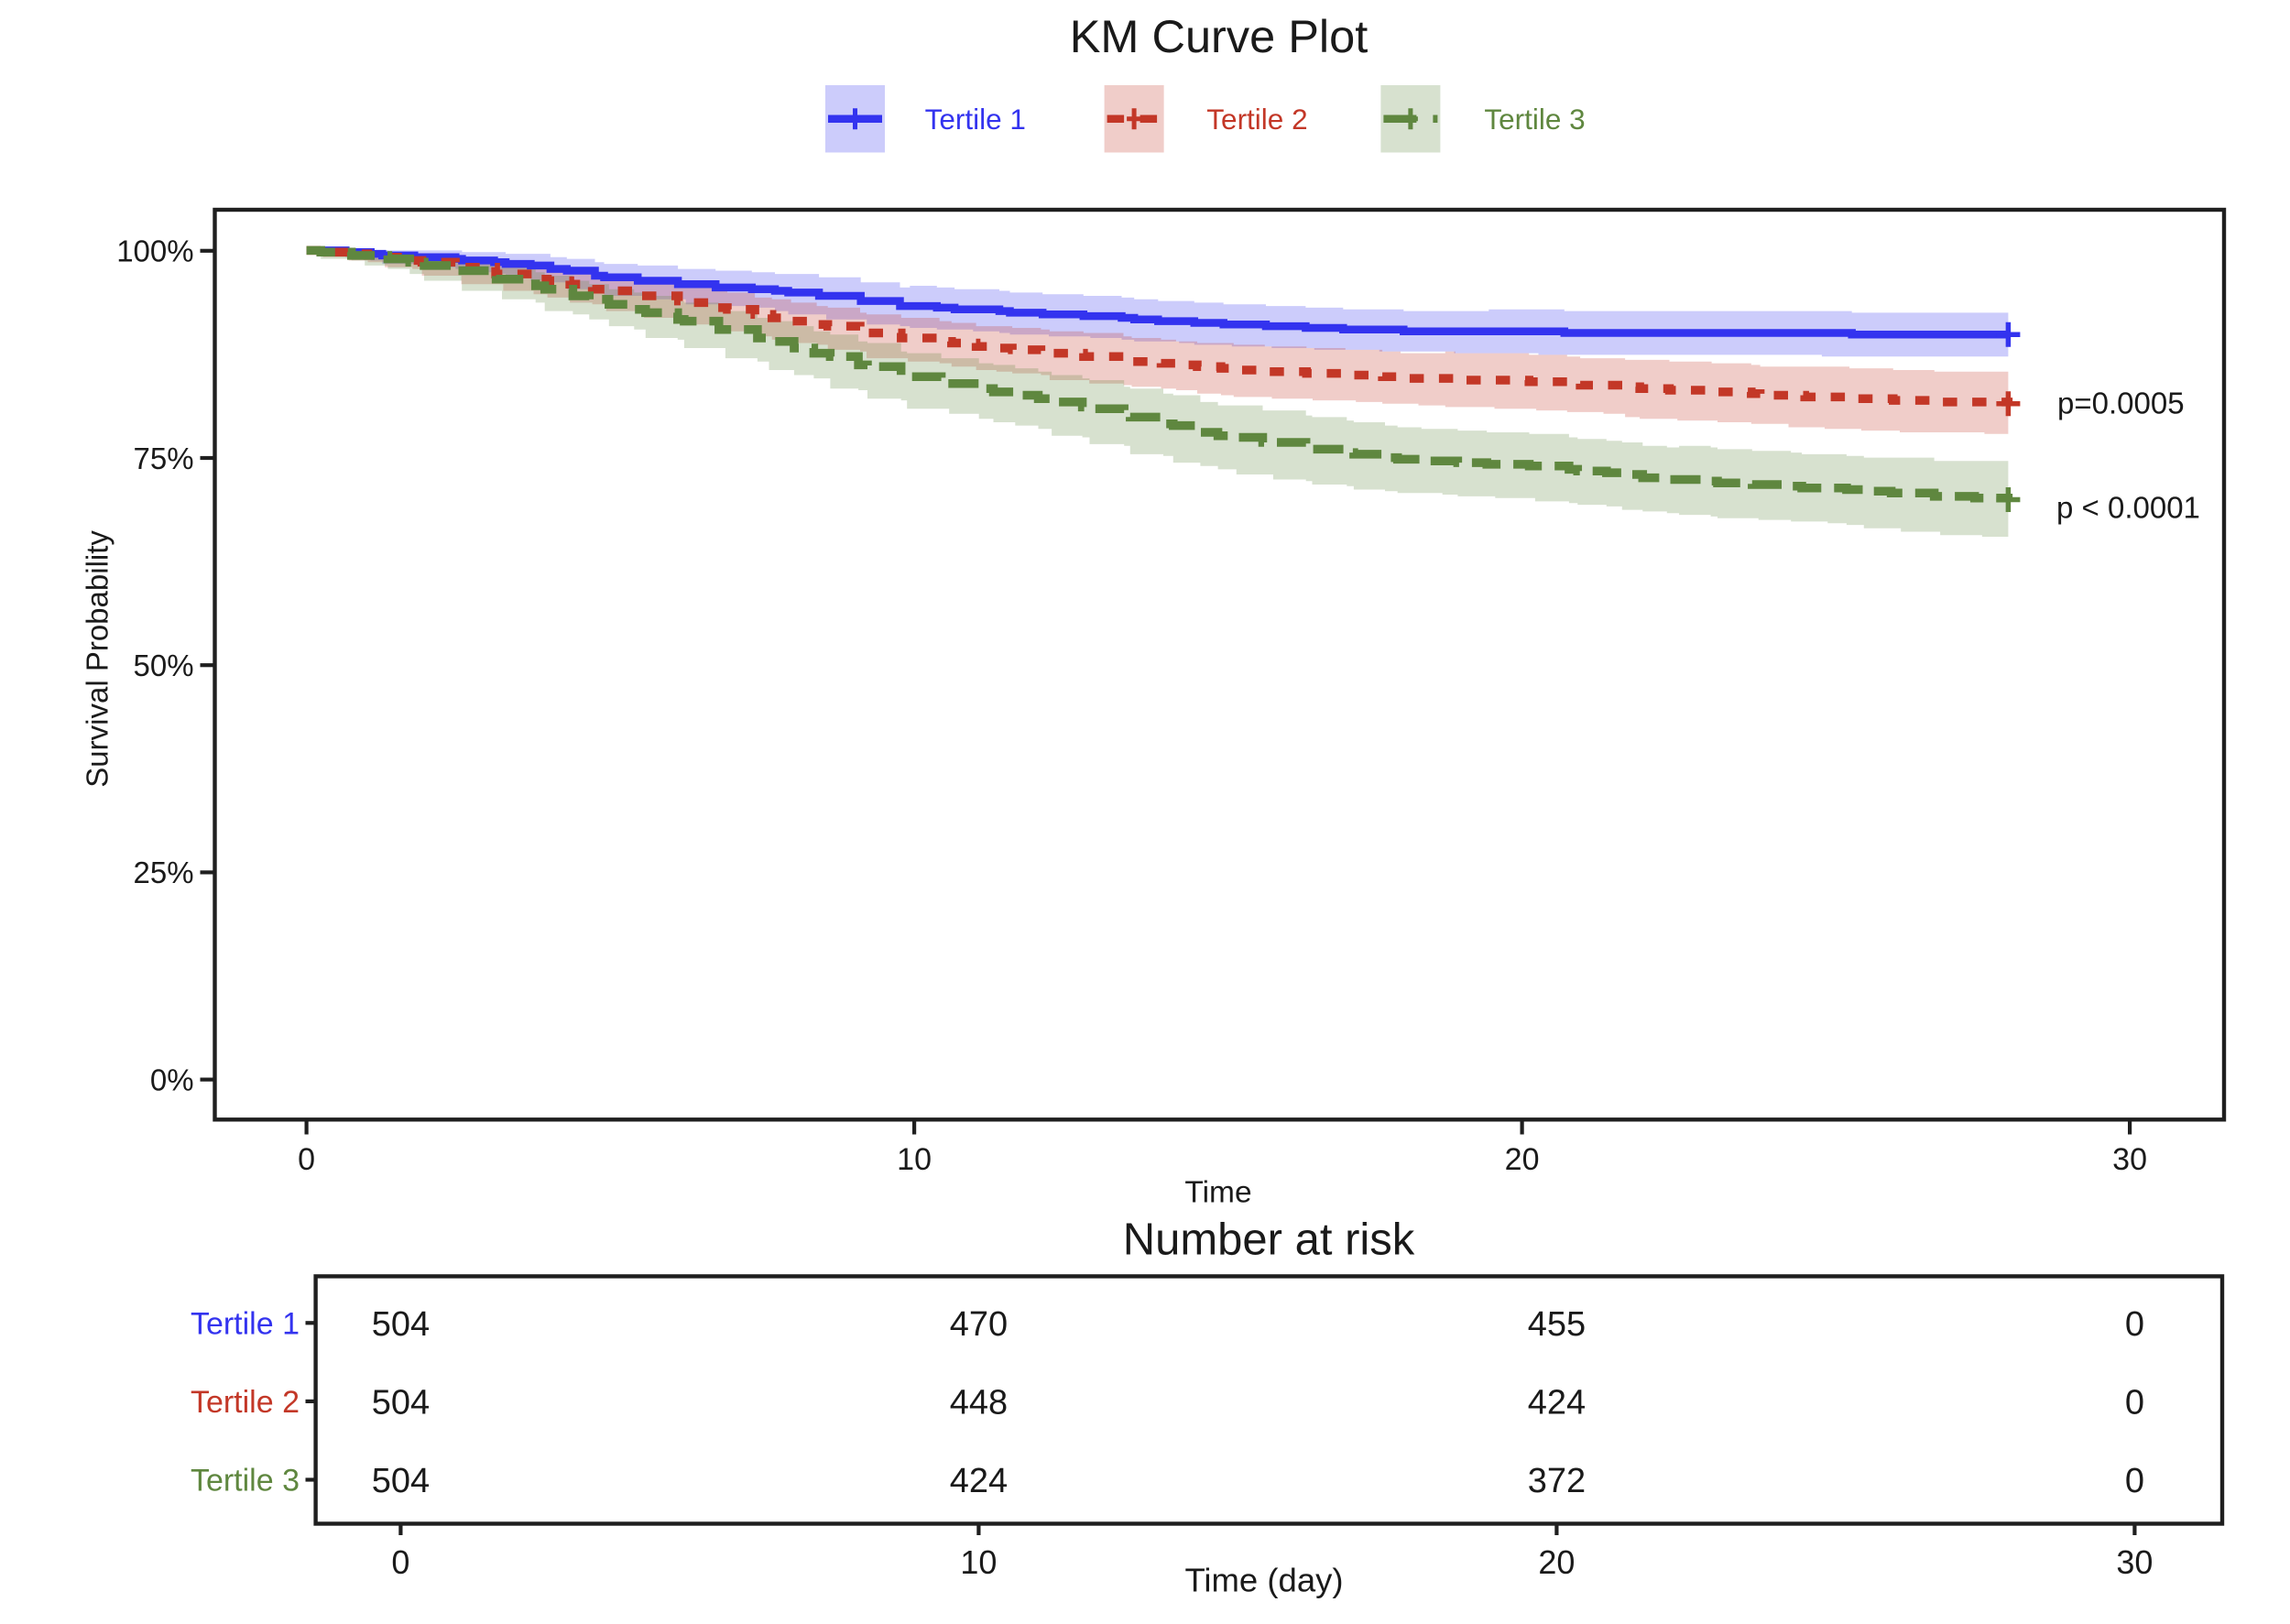 The width and height of the screenshot is (2290, 1624). I want to click on svg-text: Survival Probability, so click(98, 659).